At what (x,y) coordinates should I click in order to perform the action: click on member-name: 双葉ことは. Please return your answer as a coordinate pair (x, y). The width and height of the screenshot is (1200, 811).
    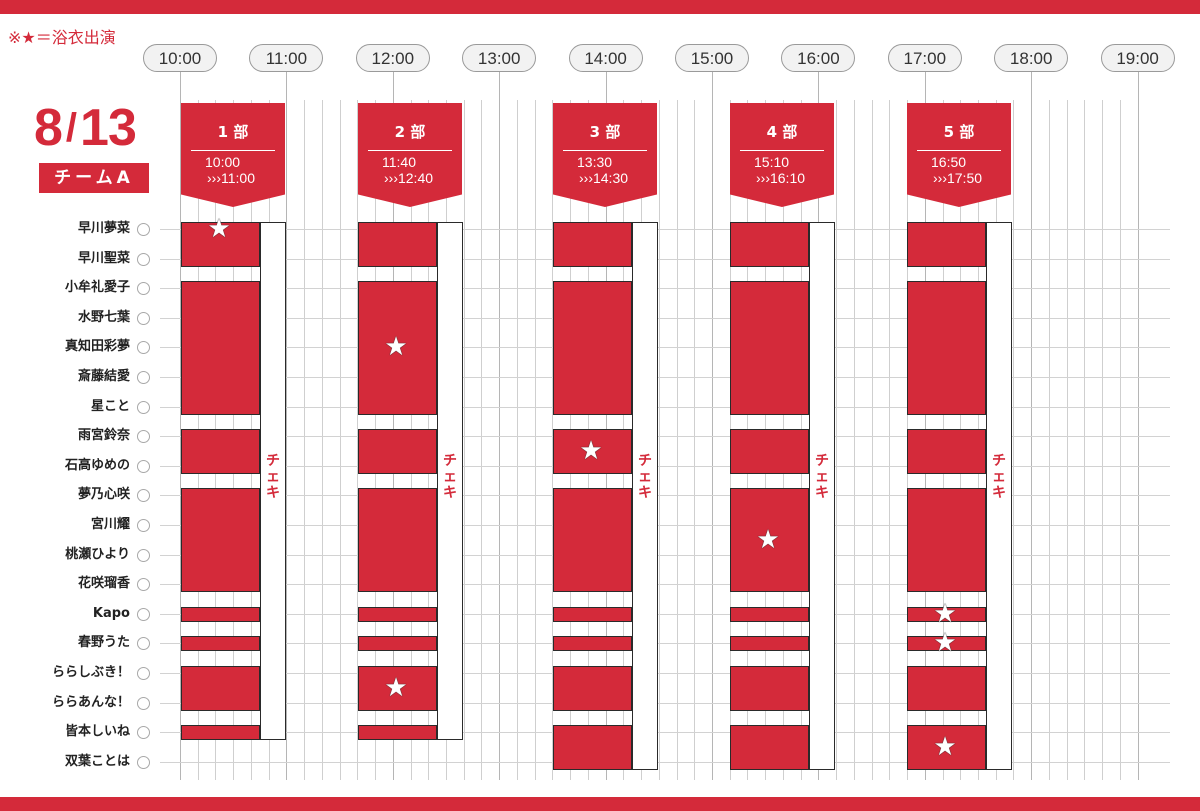
    Looking at the image, I should click on (97, 761).